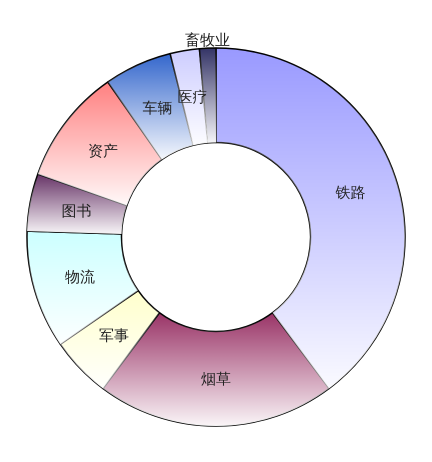 This screenshot has height=462, width=432. Describe the element at coordinates (77, 211) in the screenshot. I see `slice-label: 图书` at that location.